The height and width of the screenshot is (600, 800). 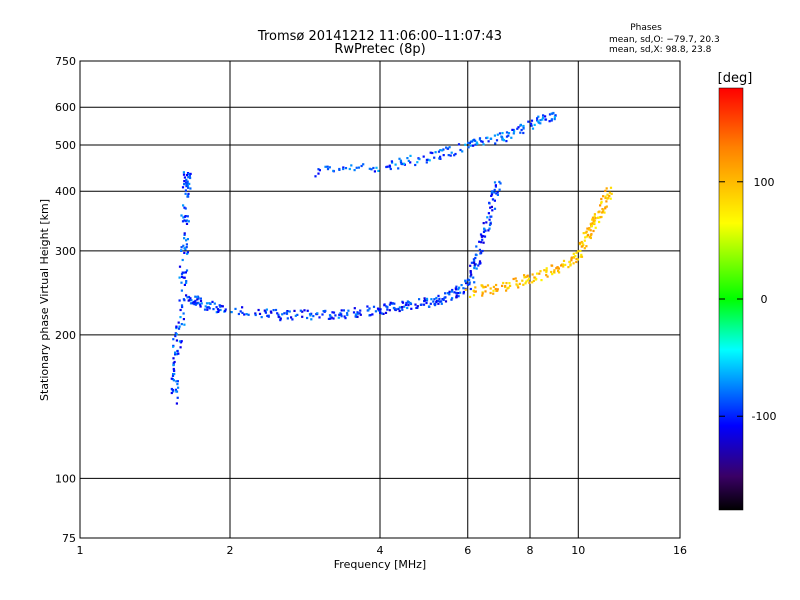 What do you see at coordinates (764, 182) in the screenshot?
I see `colorbar-tick-label: 100` at bounding box center [764, 182].